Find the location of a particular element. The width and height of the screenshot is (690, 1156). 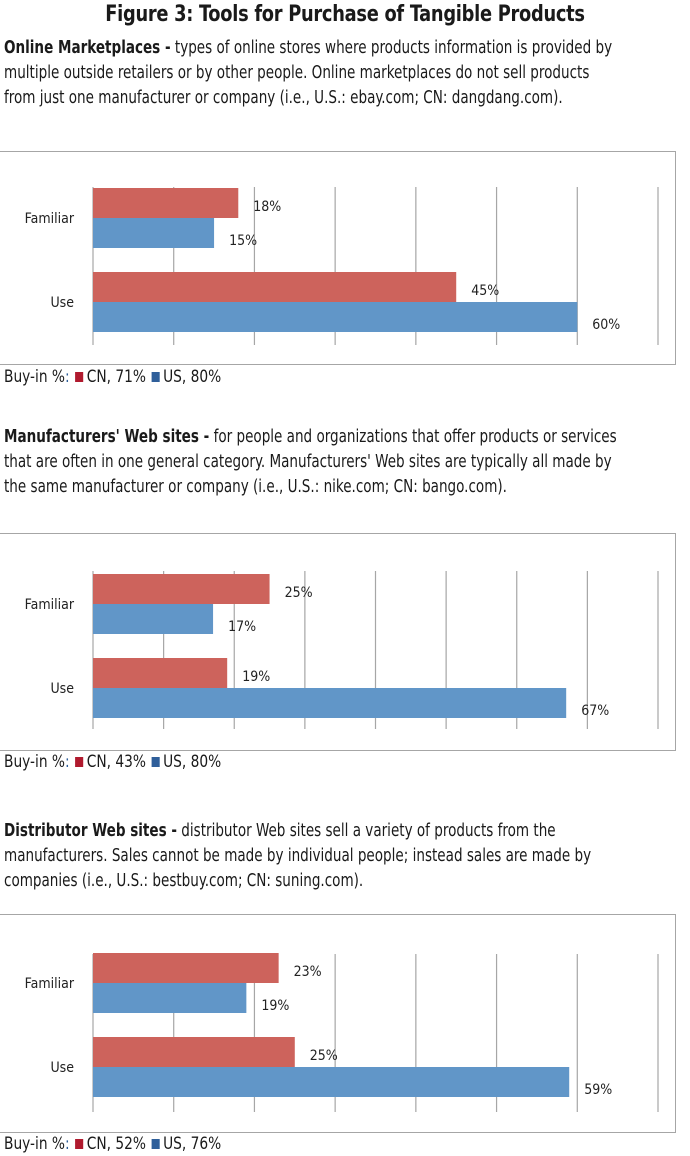

bar-chart-online-marketplaces: Familiar 18% 15% Use 45% 60% is located at coordinates (342, 266).